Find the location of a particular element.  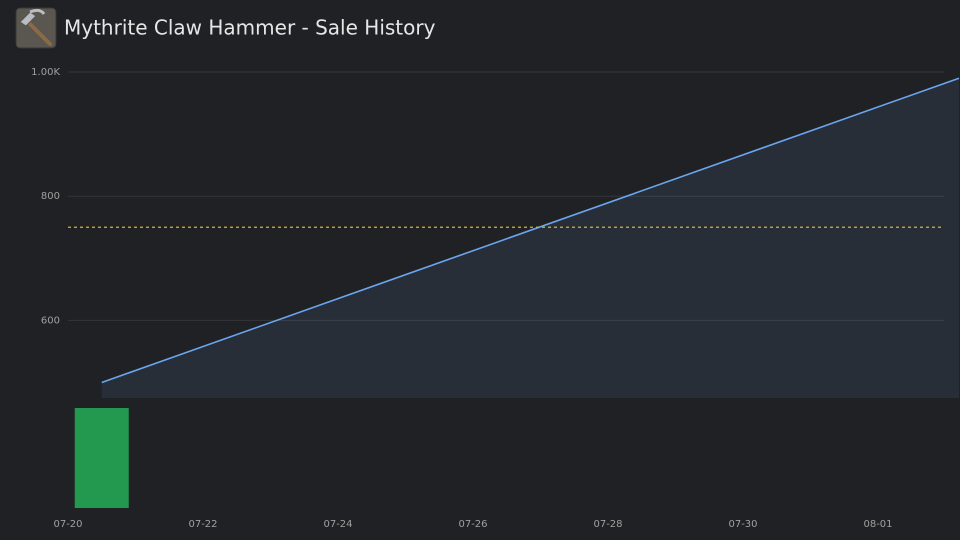

x-tick-label: 07-22 is located at coordinates (202, 524).